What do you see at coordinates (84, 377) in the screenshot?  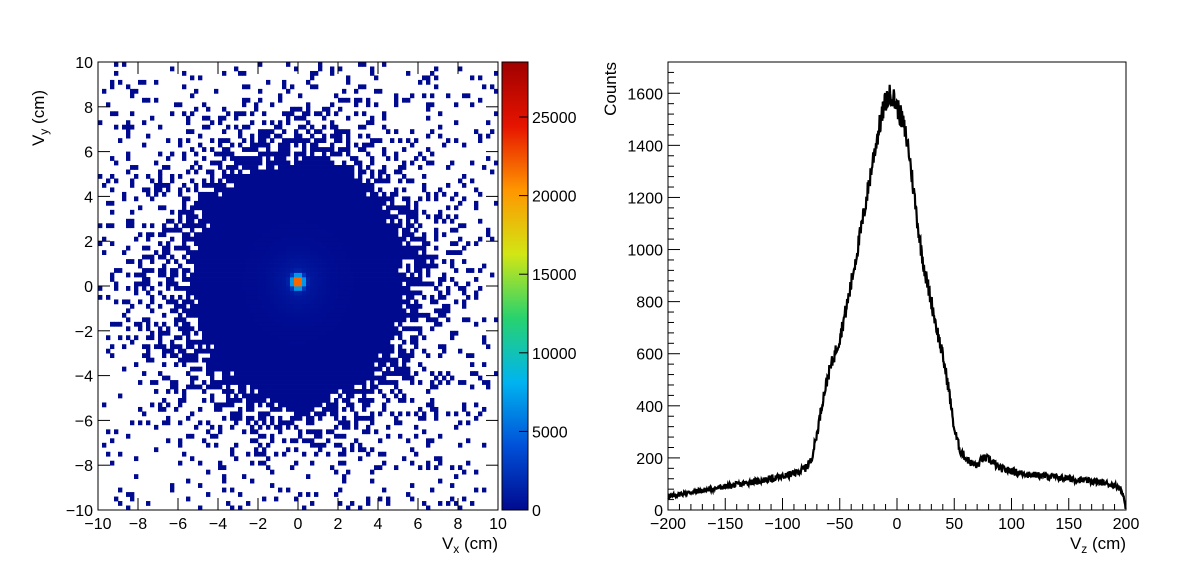 I see `heatmap-y-tick-label: −4` at bounding box center [84, 377].